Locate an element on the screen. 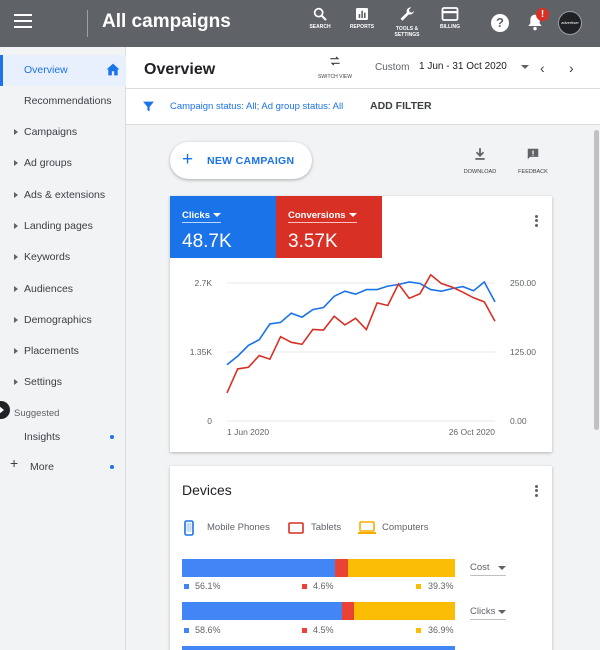  sidebar-item-ads-extensions: Ads & extensions is located at coordinates (63, 195).